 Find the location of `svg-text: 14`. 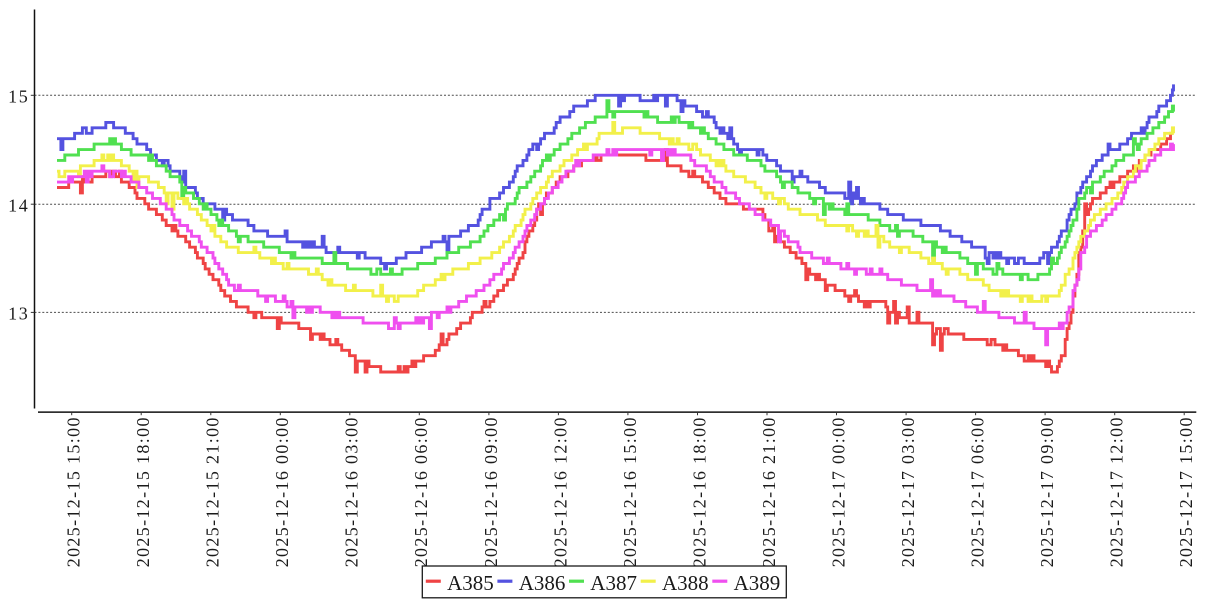

svg-text: 14 is located at coordinates (18, 205).